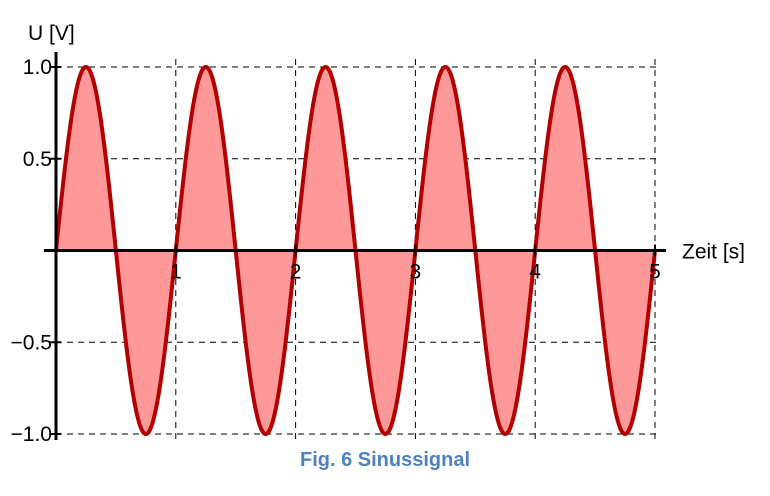  Describe the element at coordinates (31, 434) in the screenshot. I see `y-tick-label: −1.0` at that location.